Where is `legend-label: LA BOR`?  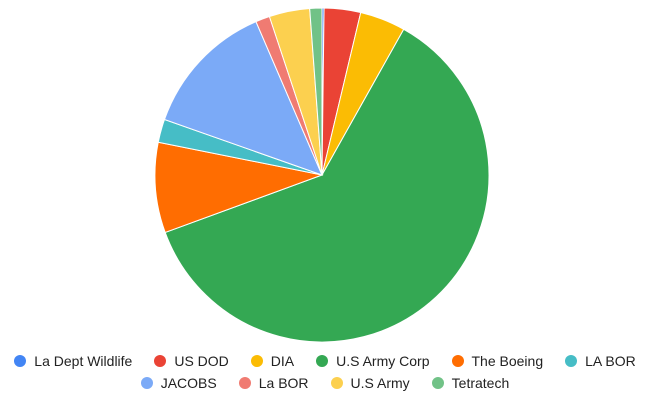 legend-label: LA BOR is located at coordinates (610, 361).